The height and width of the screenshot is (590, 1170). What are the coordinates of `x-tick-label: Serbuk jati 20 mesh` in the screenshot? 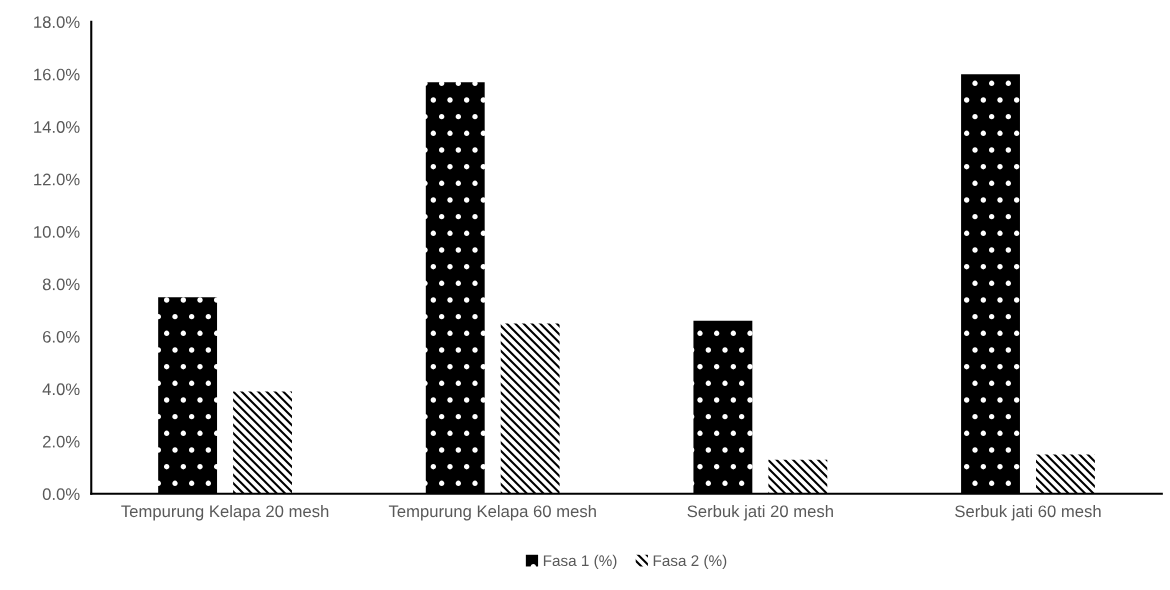 It's located at (760, 512).